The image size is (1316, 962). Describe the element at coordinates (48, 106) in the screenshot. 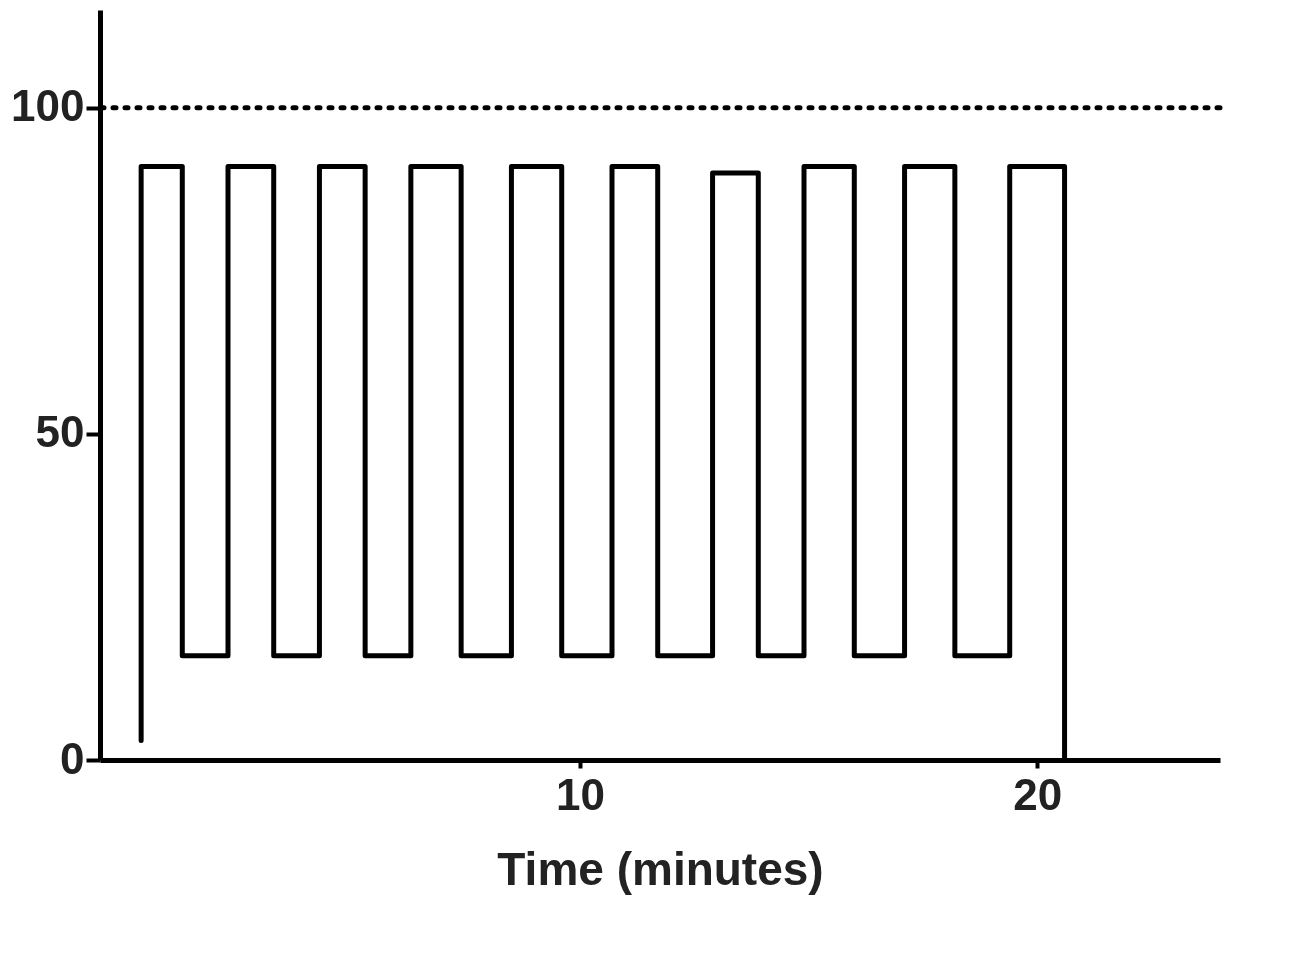

I see `y-tick-label: 100` at that location.